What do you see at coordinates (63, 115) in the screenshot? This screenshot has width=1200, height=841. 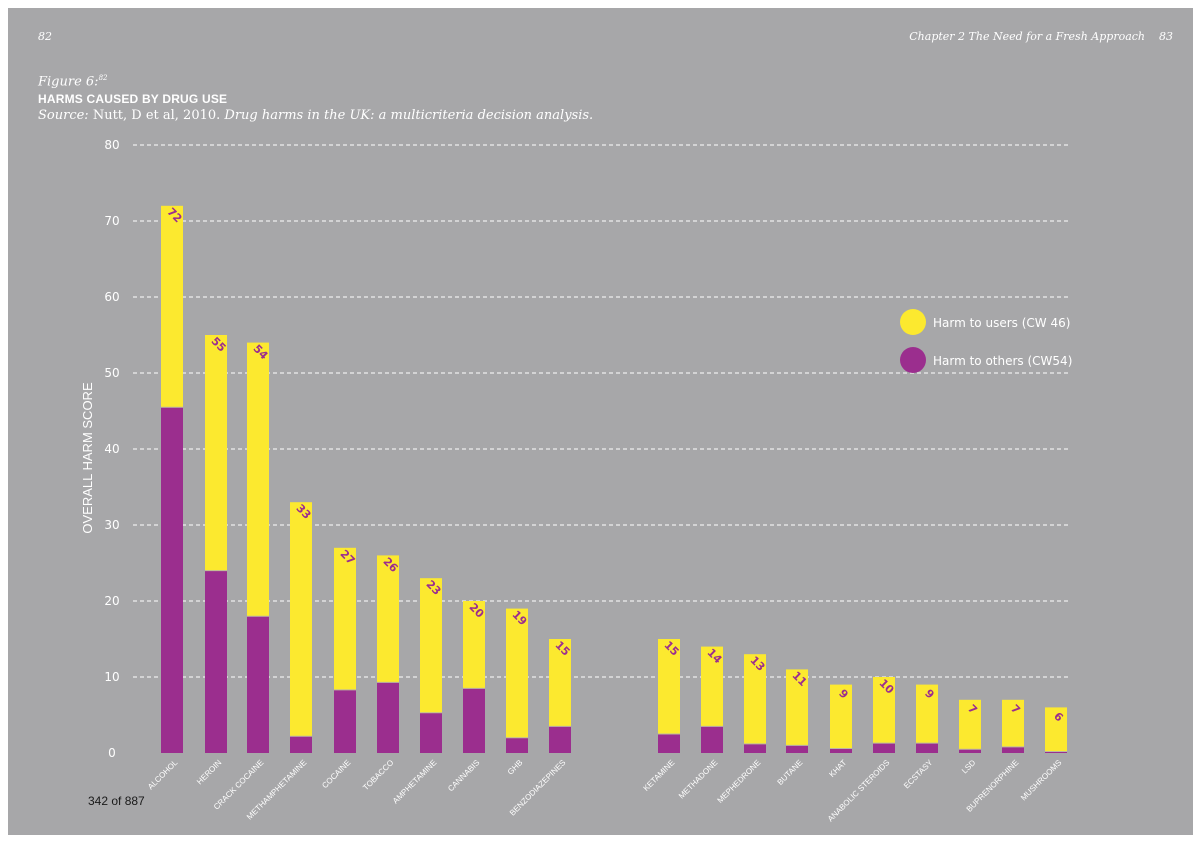 I see `source-prefix: Source:` at bounding box center [63, 115].